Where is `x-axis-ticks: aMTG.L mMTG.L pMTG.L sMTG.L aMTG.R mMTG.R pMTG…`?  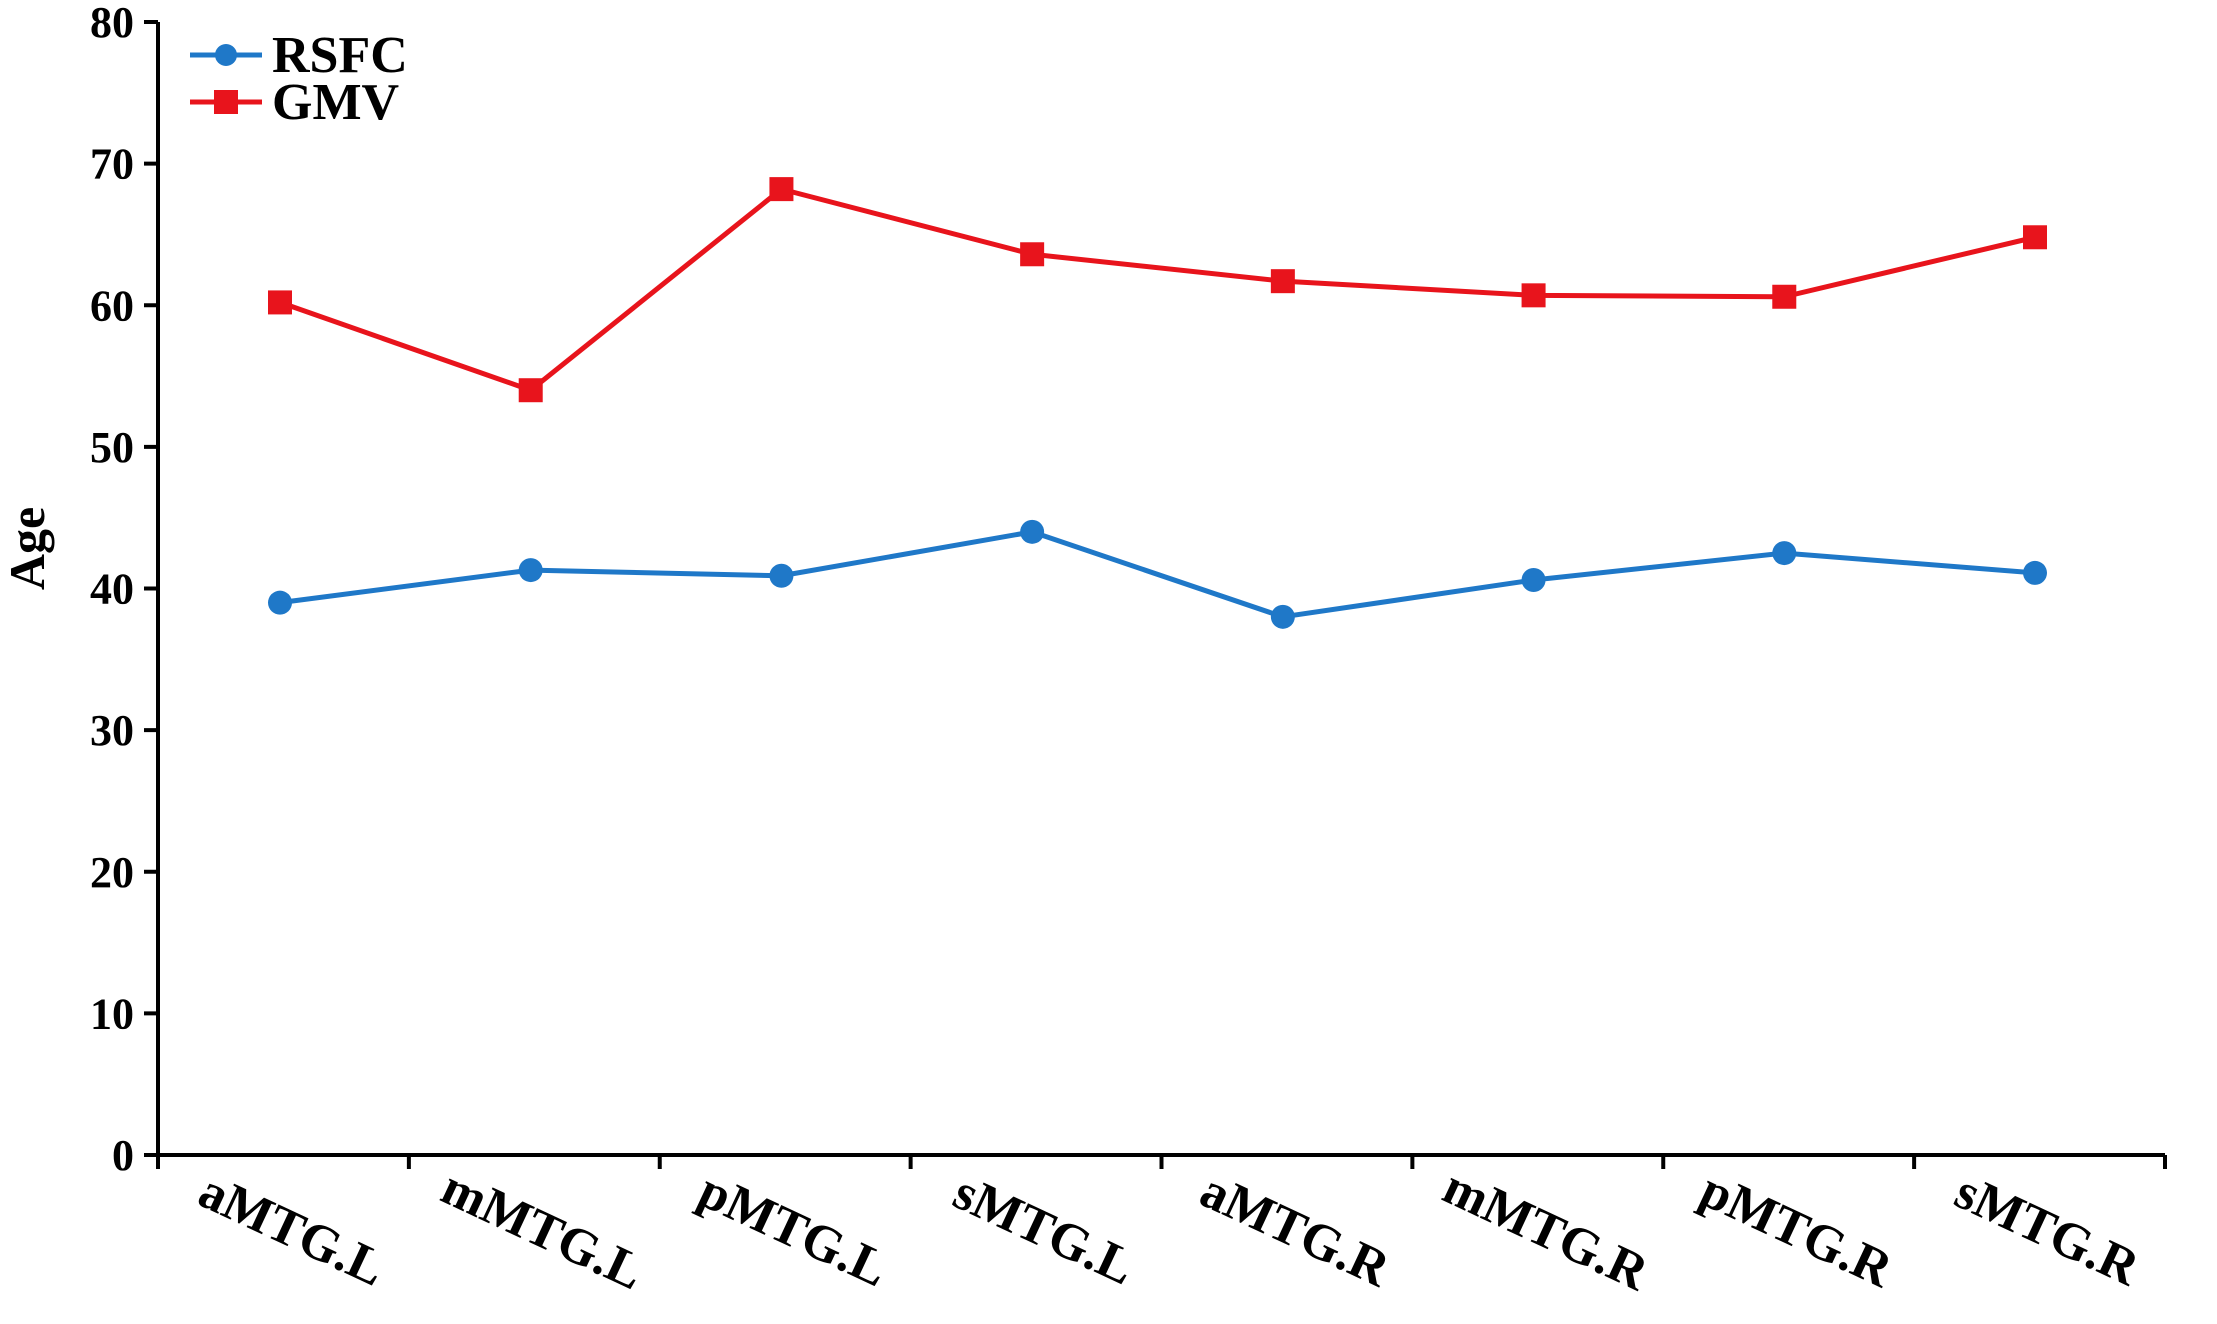 x-axis-ticks: aMTG.L mMTG.L pMTG.L sMTG.L aMTG.R mMTG.R pMTG… is located at coordinates (1161, 1229).